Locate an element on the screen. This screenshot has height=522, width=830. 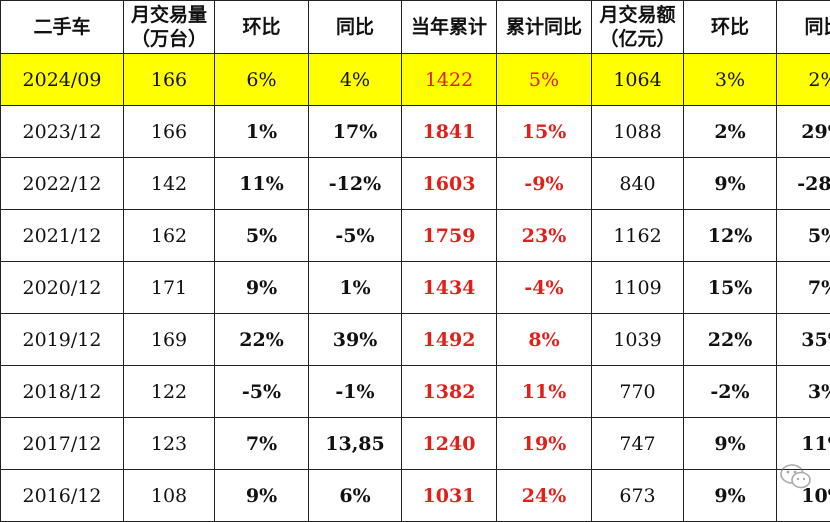
cell-ytd-yoy: -9% is located at coordinates (544, 184).